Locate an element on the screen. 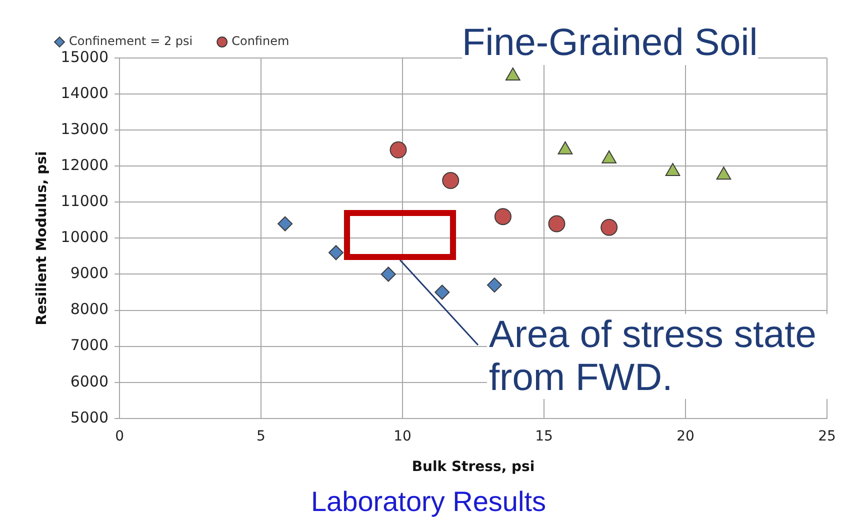 This screenshot has width=857, height=520. annotation: Area of stress state from FWD. is located at coordinates (672, 357).